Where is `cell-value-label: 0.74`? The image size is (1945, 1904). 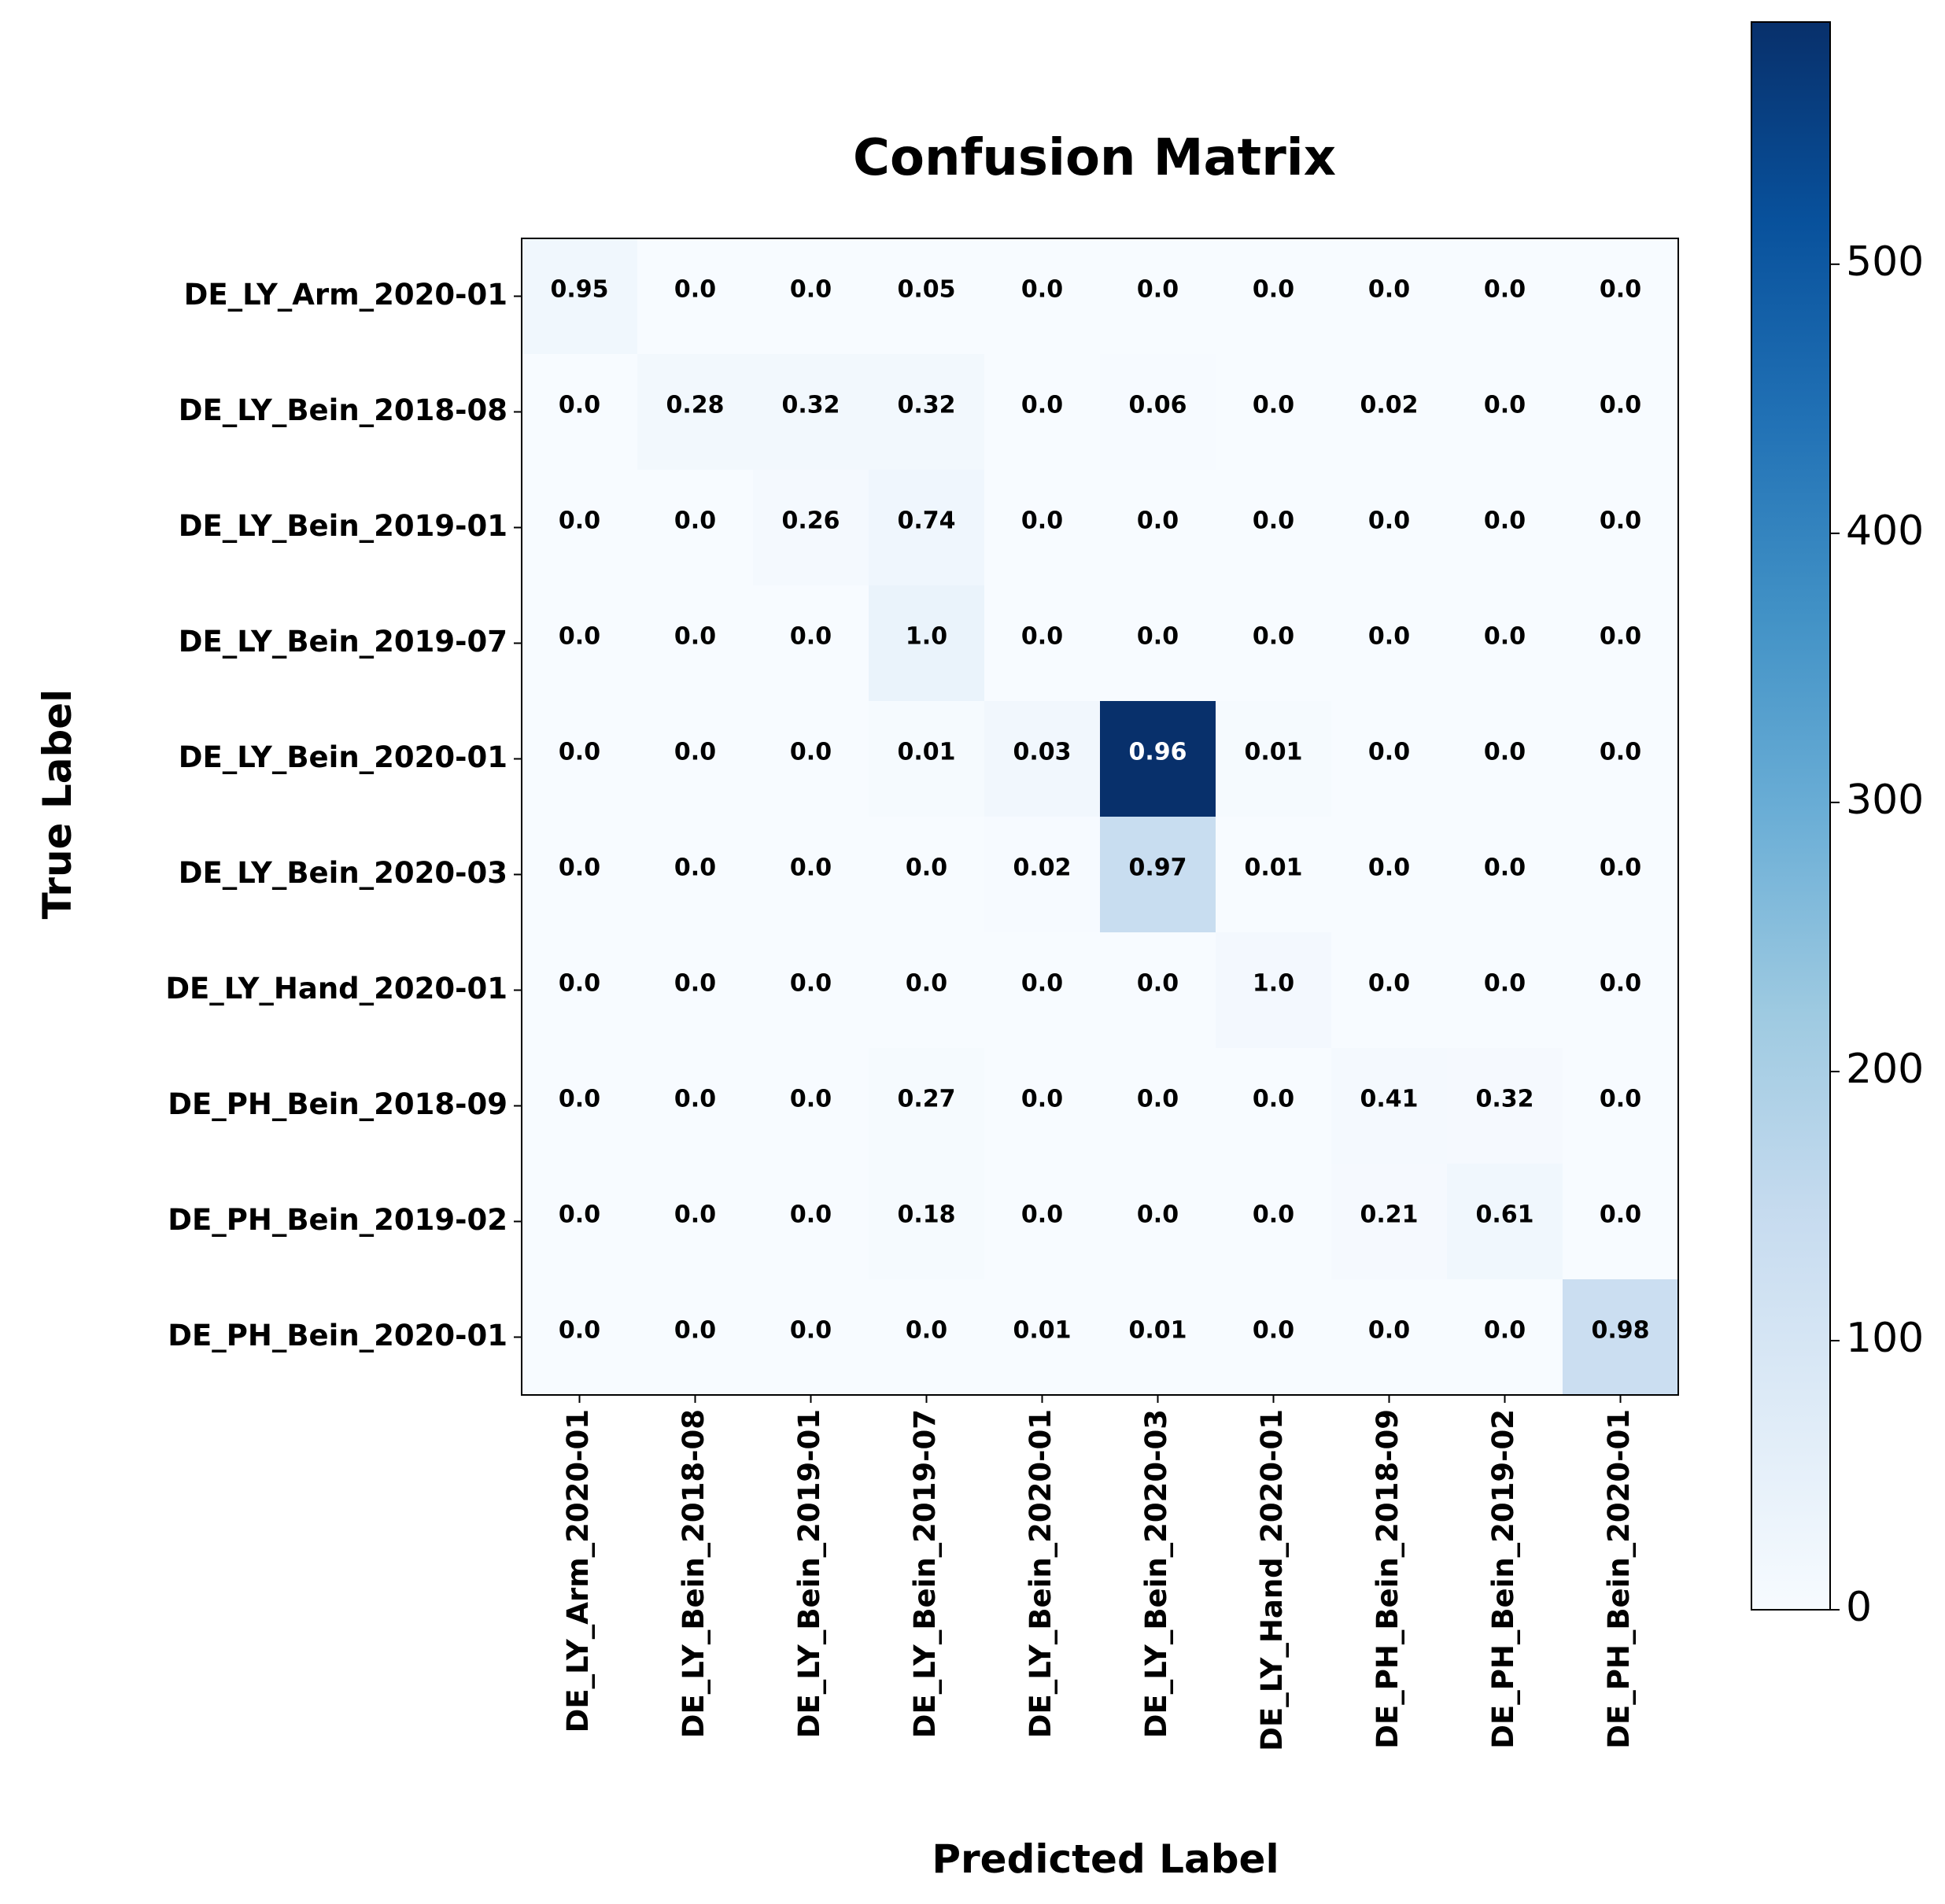 cell-value-label: 0.74 is located at coordinates (926, 521).